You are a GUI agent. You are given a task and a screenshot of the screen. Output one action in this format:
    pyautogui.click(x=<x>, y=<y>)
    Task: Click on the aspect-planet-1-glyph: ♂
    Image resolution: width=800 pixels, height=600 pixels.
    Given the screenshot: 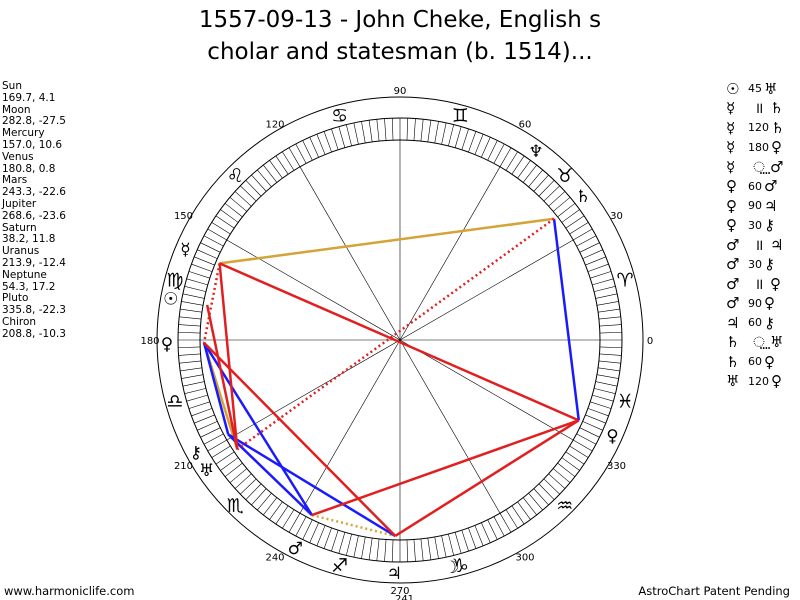 What is the action you would take?
    pyautogui.click(x=733, y=244)
    